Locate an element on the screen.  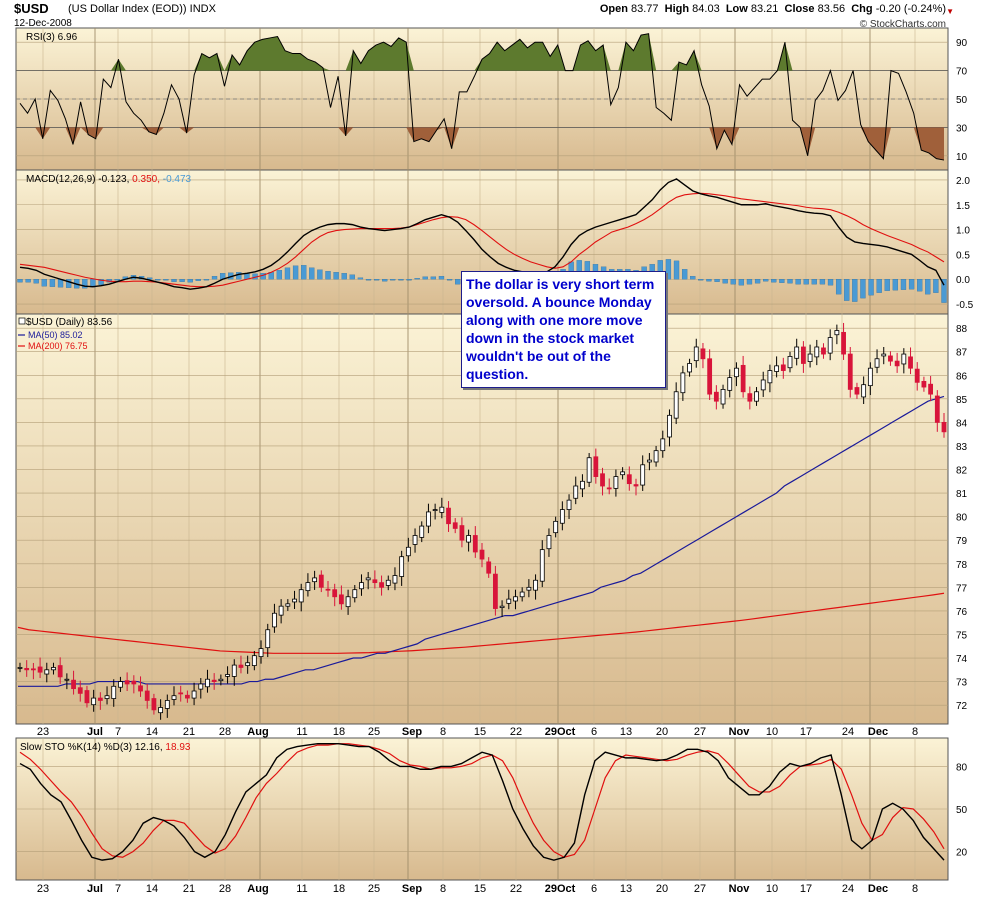
date-axis-label: 20 is located at coordinates (662, 732).